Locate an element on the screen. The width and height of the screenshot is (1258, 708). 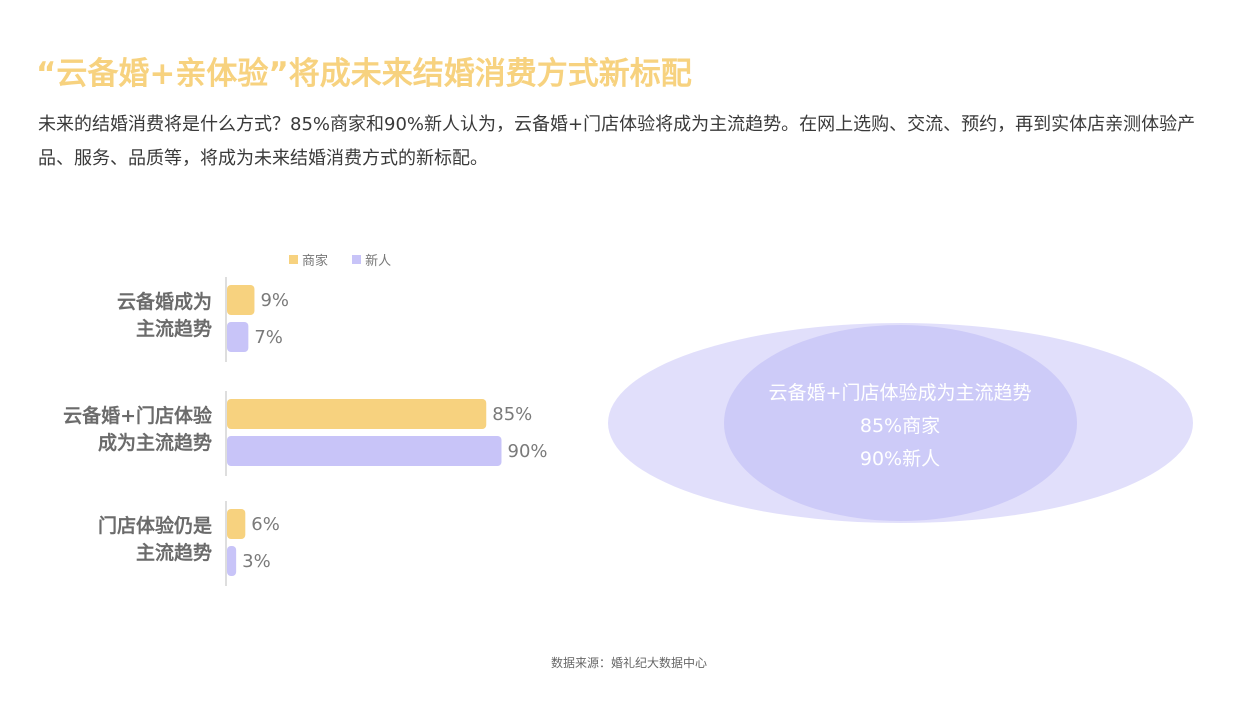
legend-item-merchant: 商家 is located at coordinates (308, 259).